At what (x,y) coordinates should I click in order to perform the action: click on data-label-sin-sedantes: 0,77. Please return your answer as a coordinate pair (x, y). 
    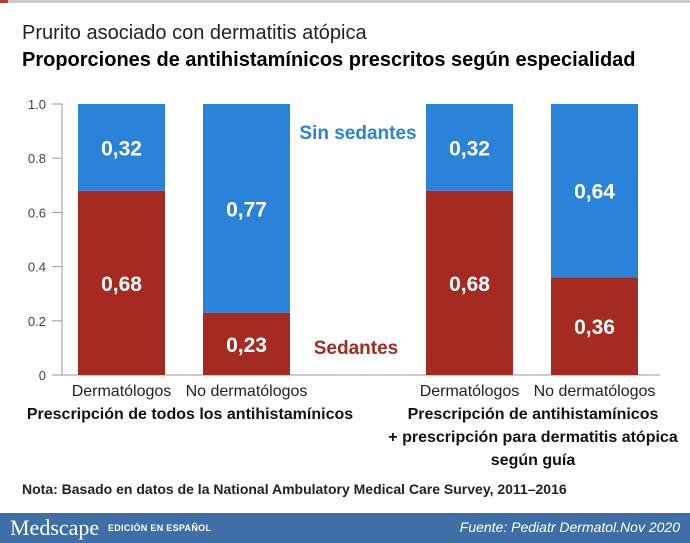
    Looking at the image, I should click on (246, 209).